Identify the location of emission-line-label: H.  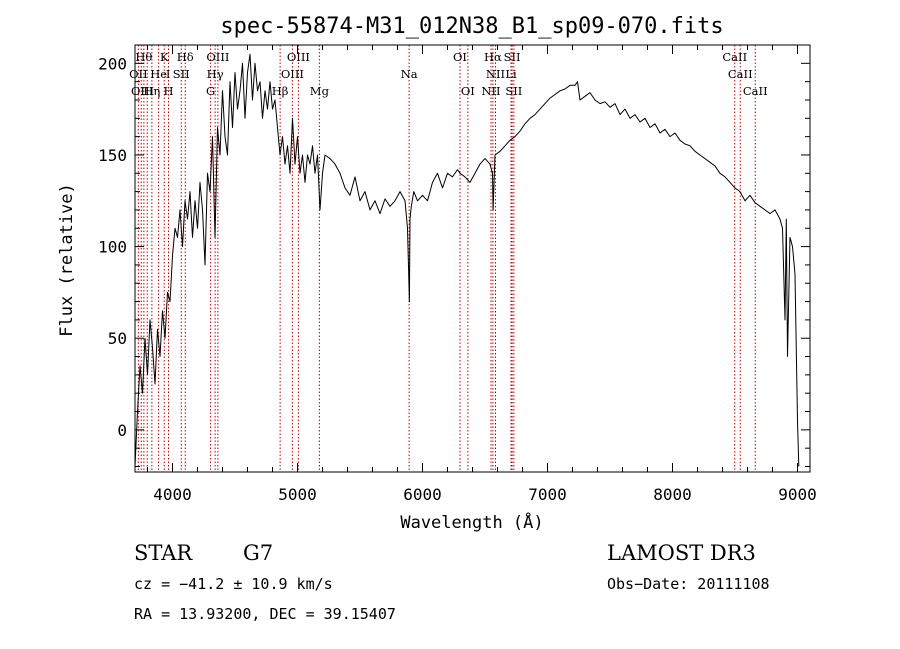
(168, 91).